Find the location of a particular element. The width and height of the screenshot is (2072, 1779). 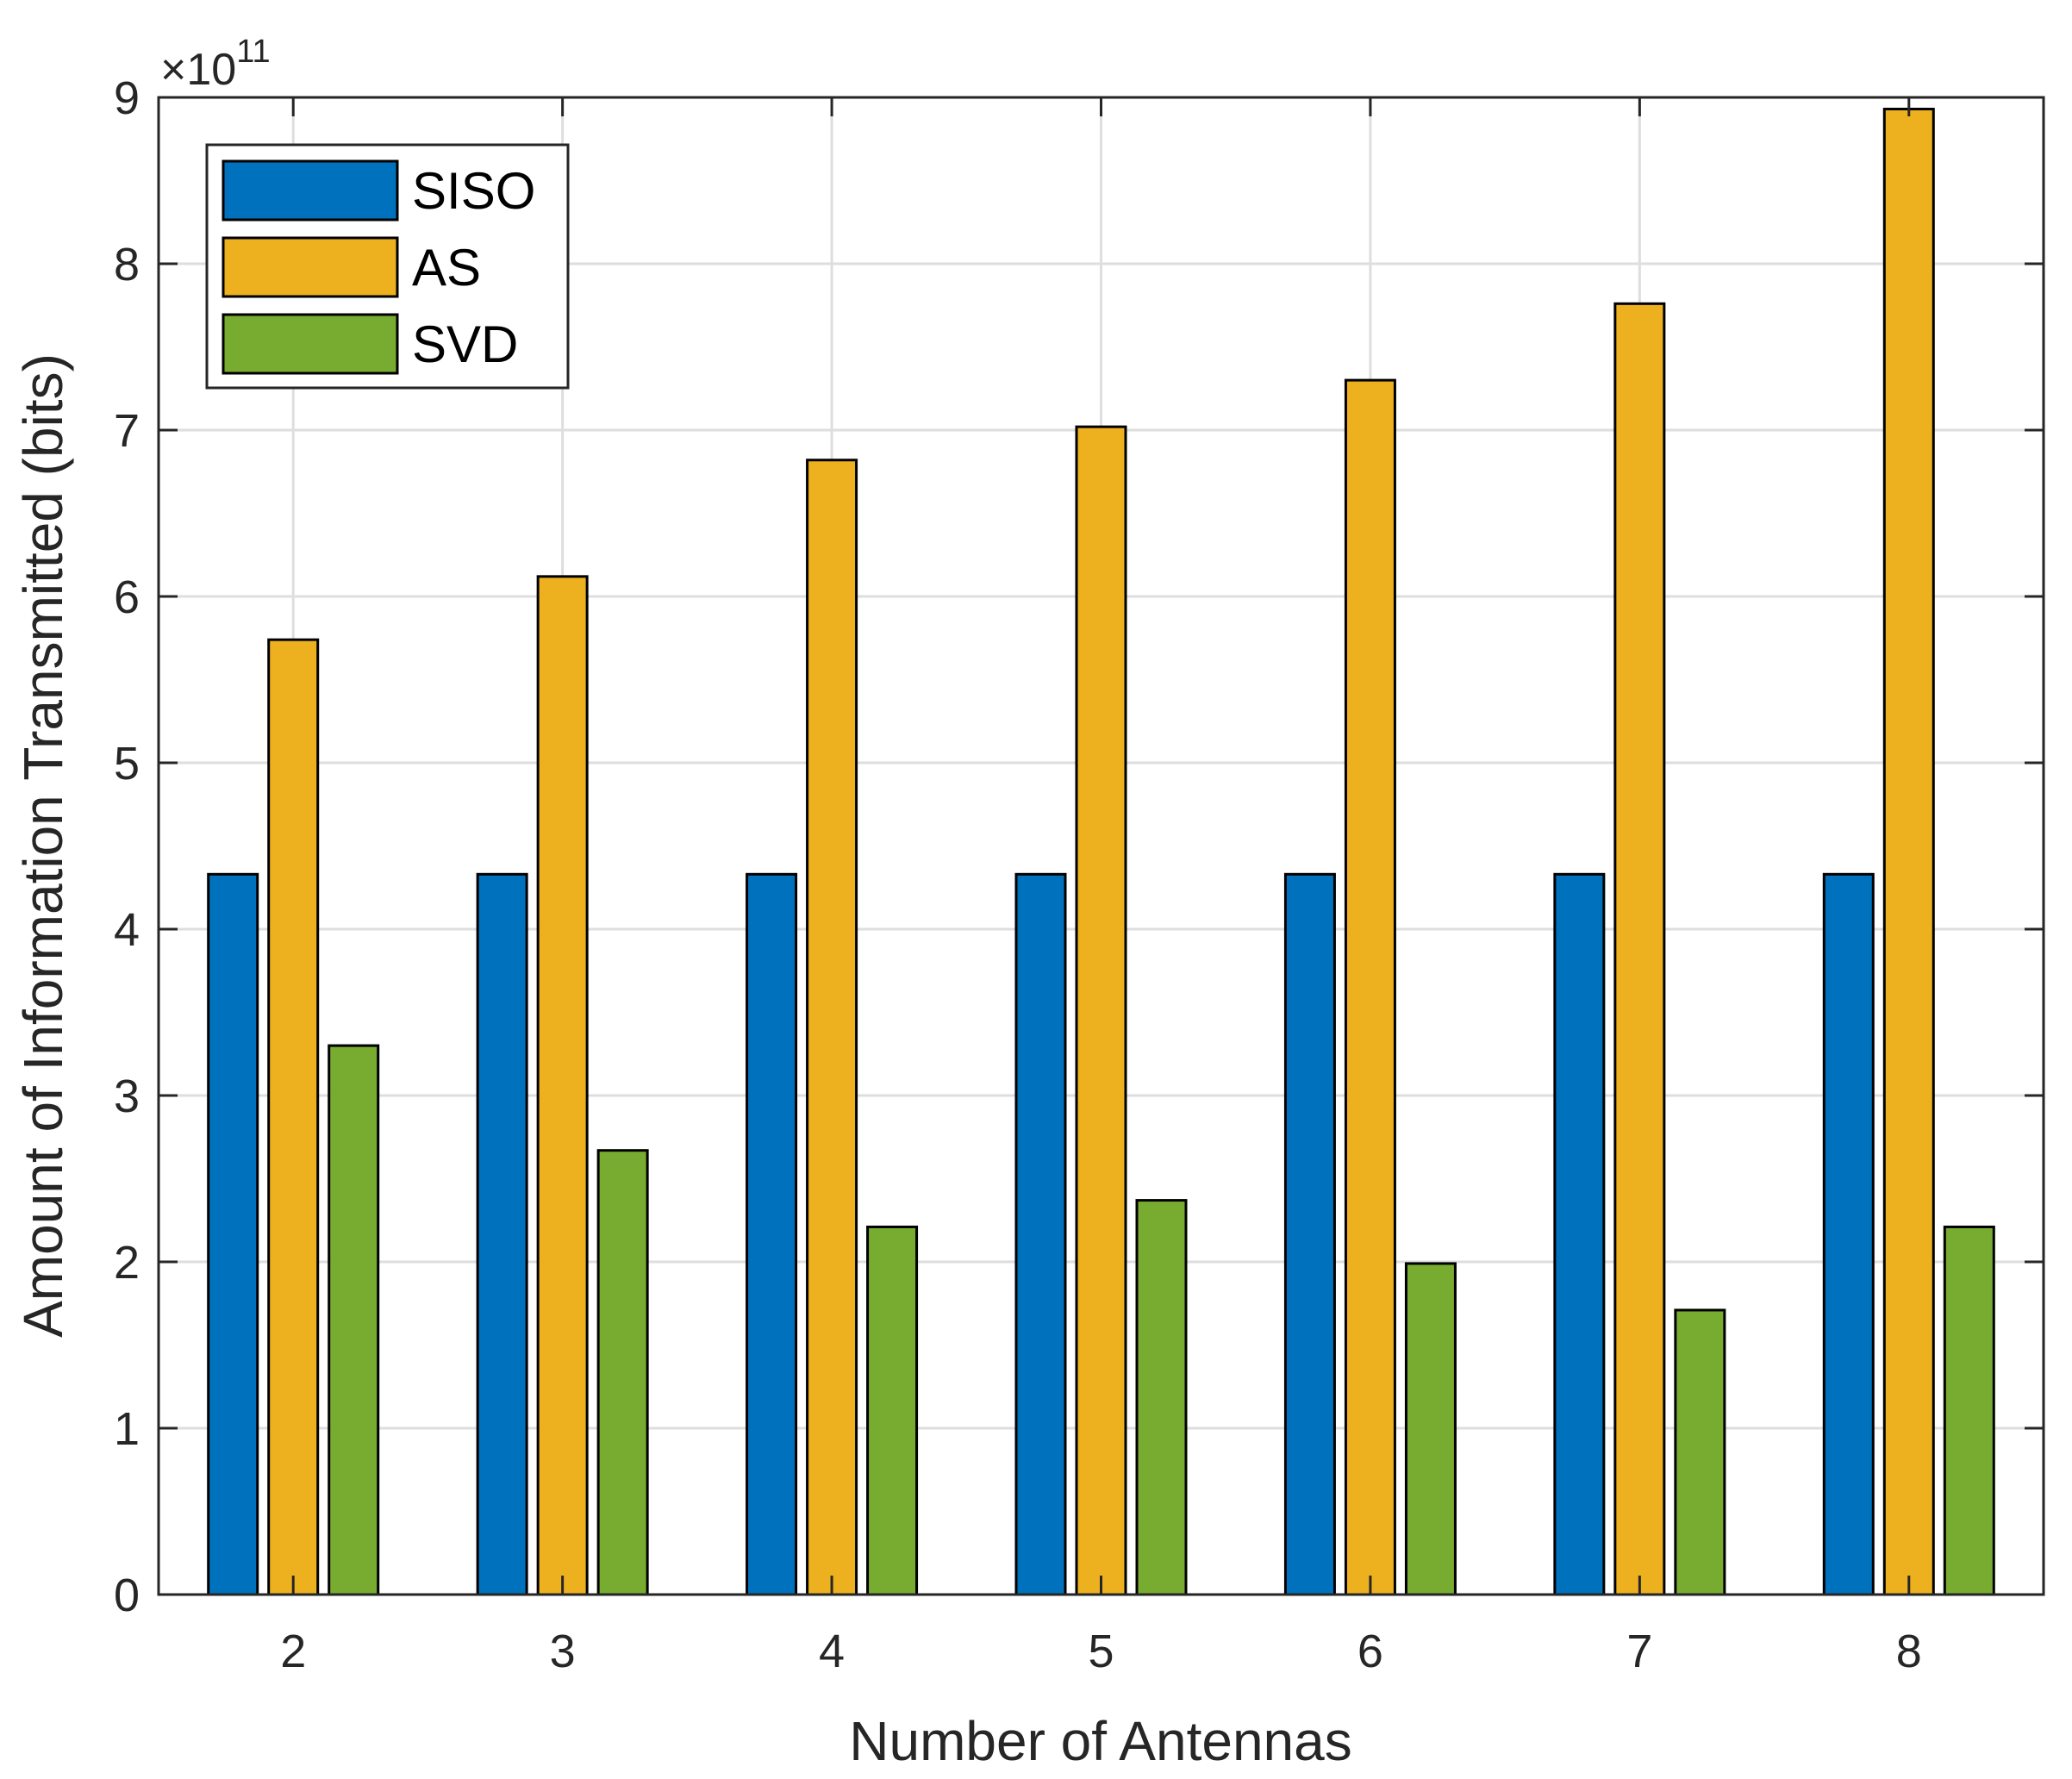

legend-swatch-as is located at coordinates (311, 267).